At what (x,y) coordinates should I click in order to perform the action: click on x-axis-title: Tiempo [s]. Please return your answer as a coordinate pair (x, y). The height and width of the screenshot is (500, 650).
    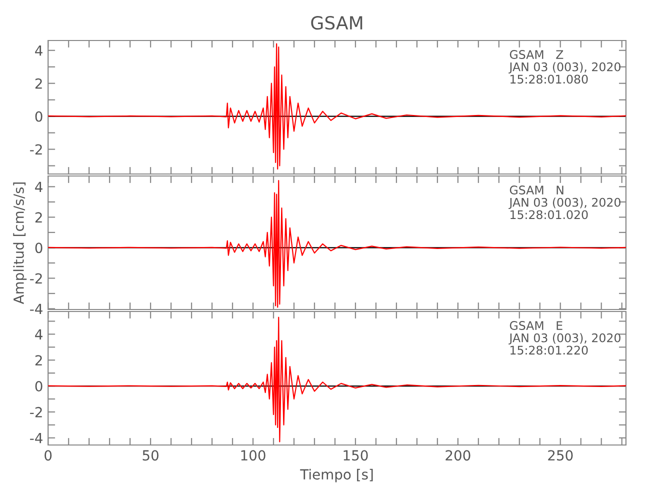
    Looking at the image, I should click on (336, 475).